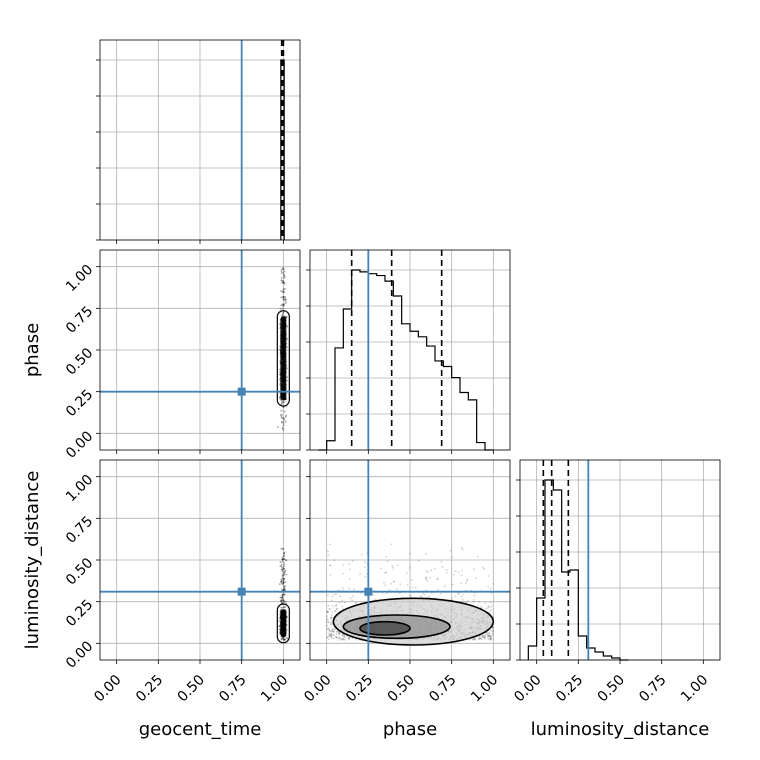 Image resolution: width=760 pixels, height=760 pixels. I want to click on panel-2d-geocent_time-phase, so click(200, 350).